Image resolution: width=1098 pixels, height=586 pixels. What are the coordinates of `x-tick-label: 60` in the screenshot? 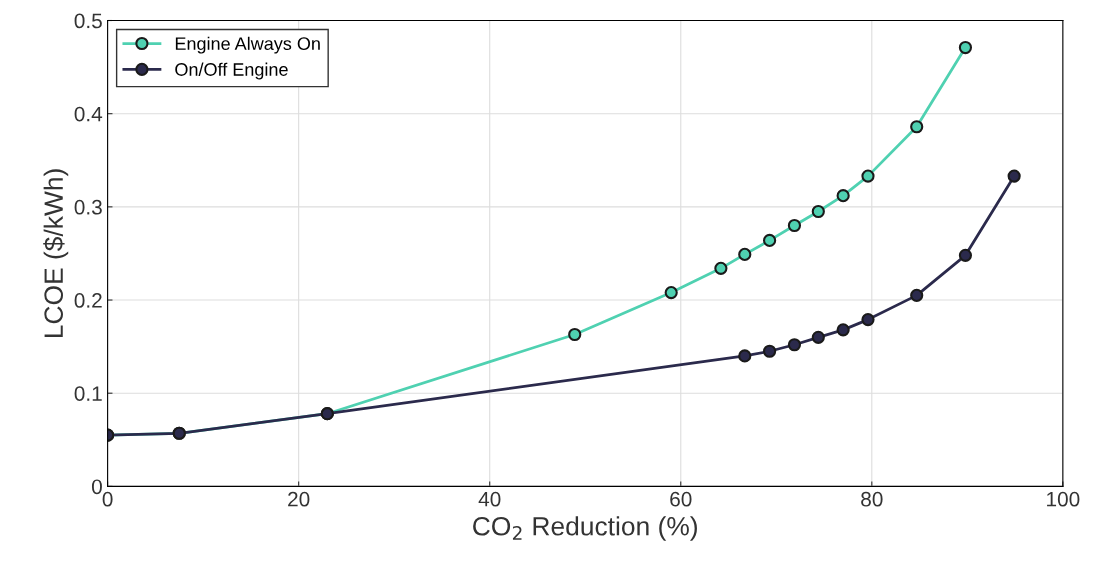 It's located at (681, 499).